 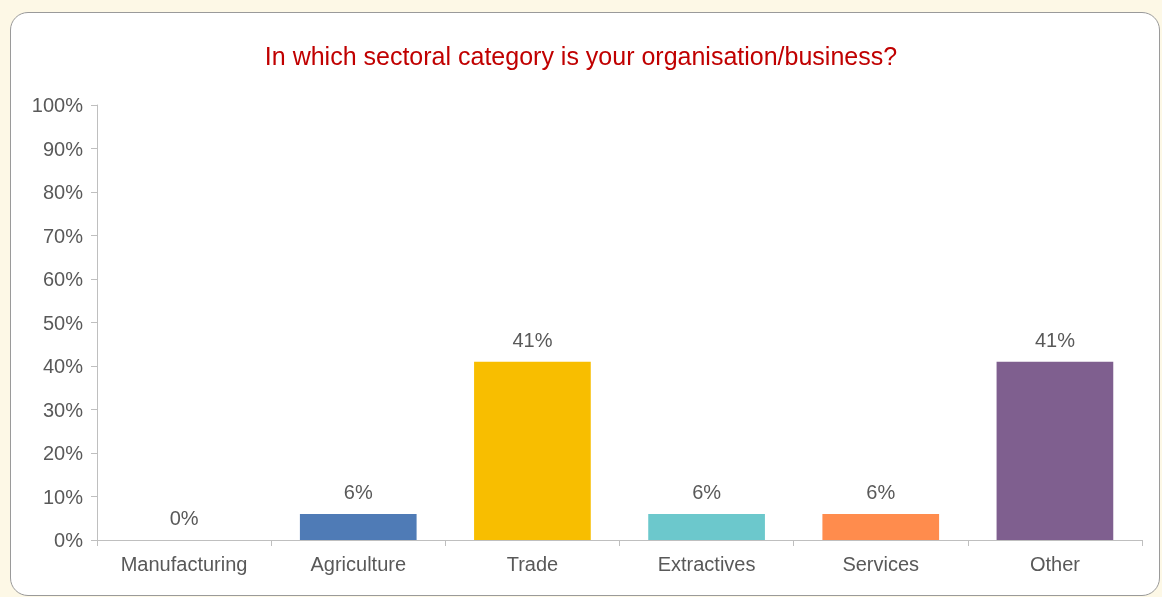 What do you see at coordinates (581, 55) in the screenshot?
I see `chart-title: In which sectoral category is your organisation/business?` at bounding box center [581, 55].